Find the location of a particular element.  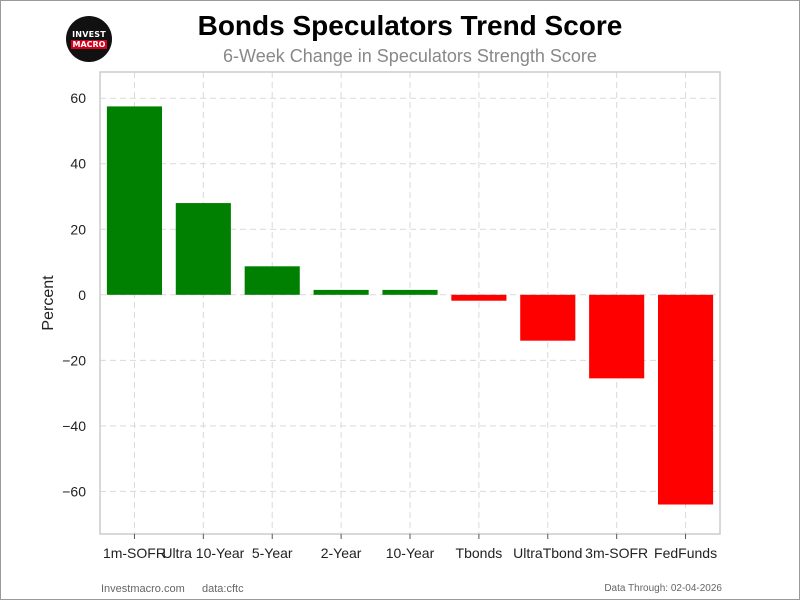

investmacro-logo: INVEST MACRO is located at coordinates (89, 39).